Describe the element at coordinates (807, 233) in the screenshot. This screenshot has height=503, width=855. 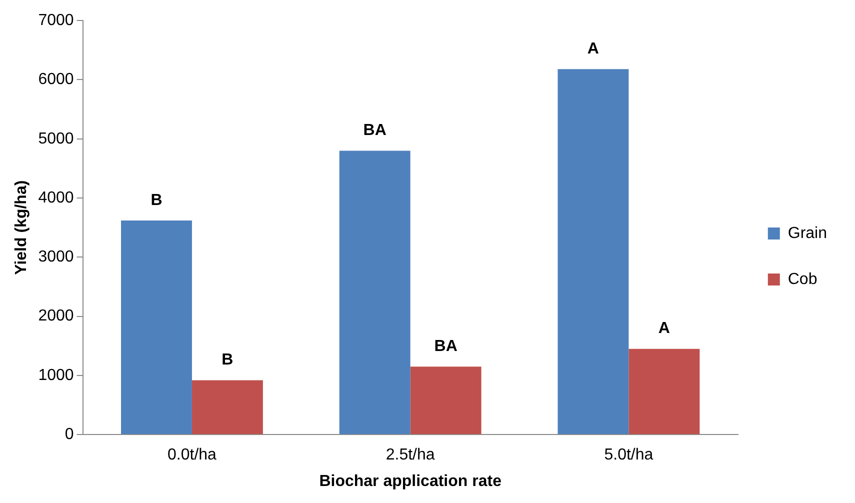
I see `legend-label: Grain` at that location.